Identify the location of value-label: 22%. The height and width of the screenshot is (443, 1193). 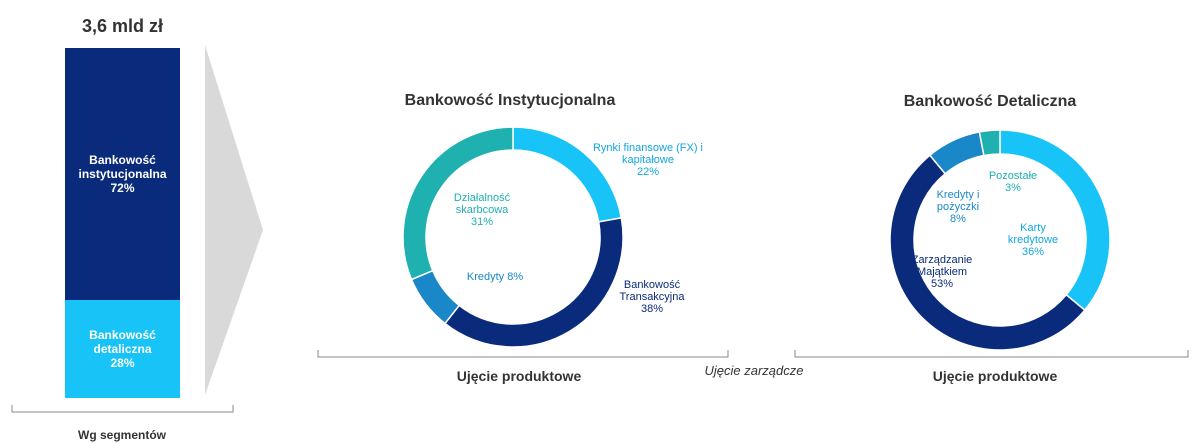
(648, 172).